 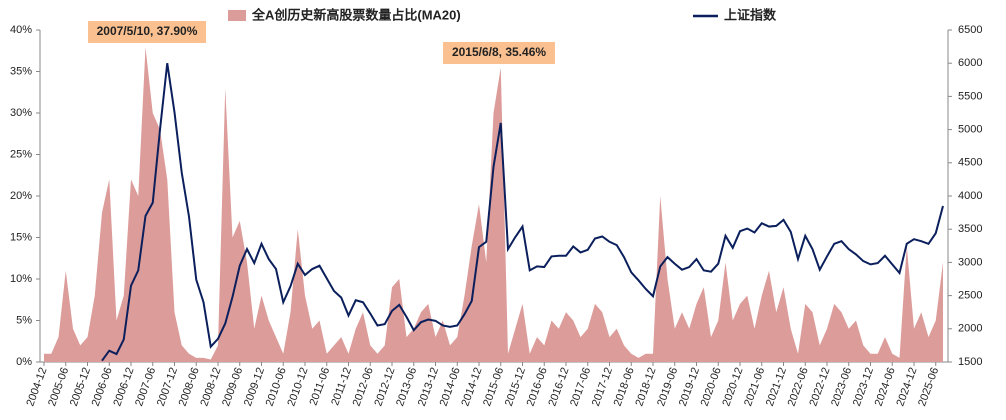 I want to click on x-tick-label: 2018-12, so click(x=645, y=387).